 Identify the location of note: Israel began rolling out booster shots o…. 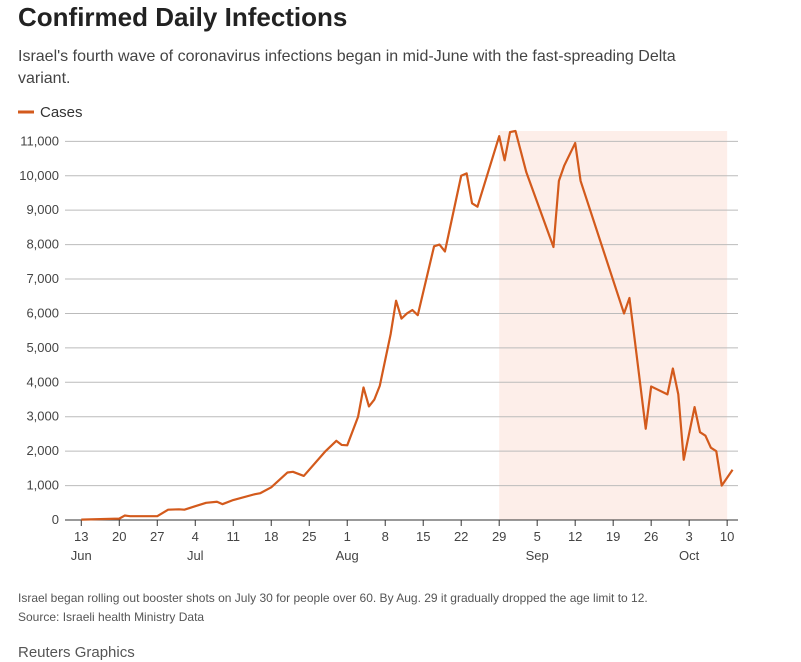
(333, 598).